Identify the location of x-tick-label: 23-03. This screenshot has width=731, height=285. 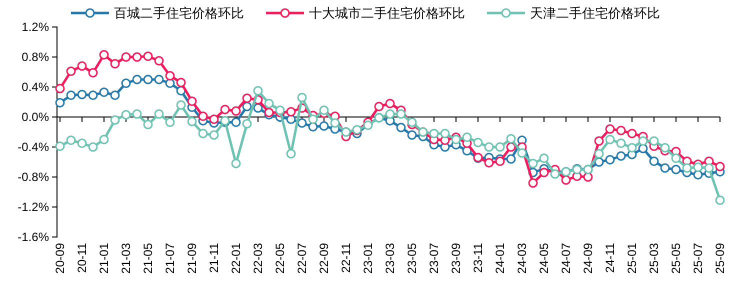
(390, 258).